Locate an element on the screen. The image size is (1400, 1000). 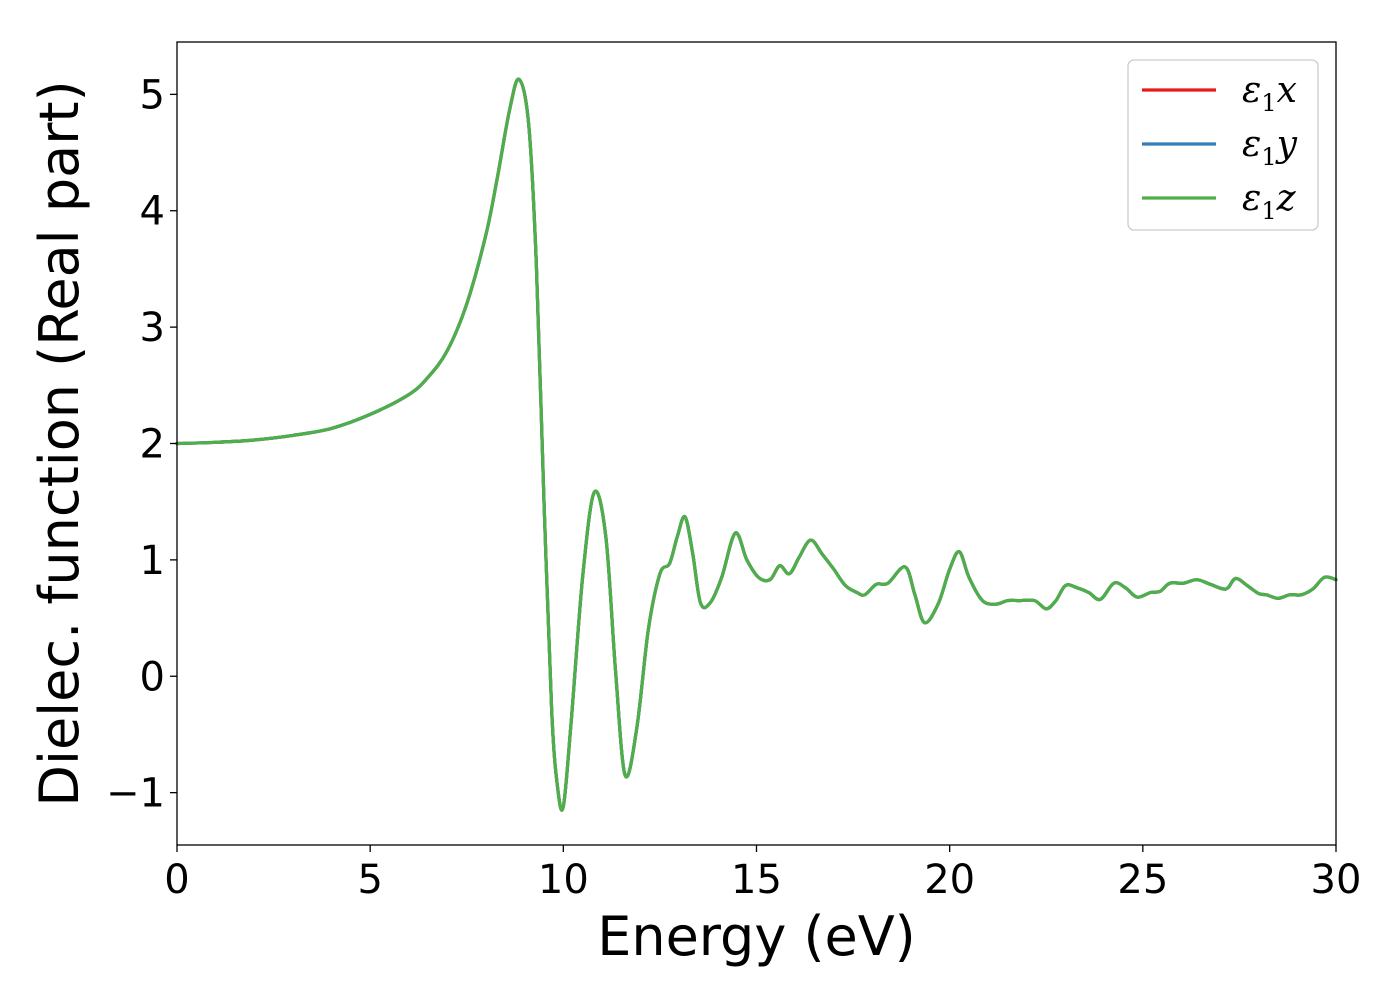
legend-label-z: ε1z is located at coordinates (1269, 201).